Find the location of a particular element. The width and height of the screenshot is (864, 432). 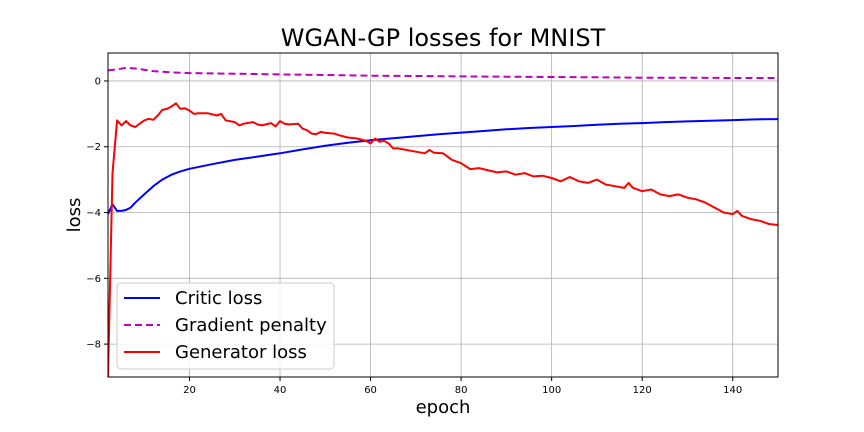

legend-box is located at coordinates (225, 326).